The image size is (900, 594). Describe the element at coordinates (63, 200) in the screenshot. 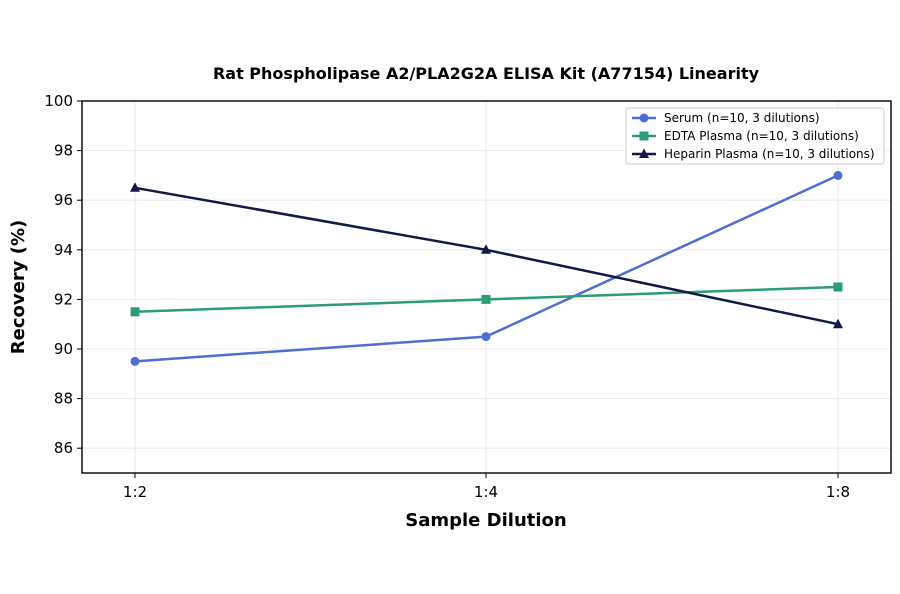

I see `y-tick-label: 96` at that location.